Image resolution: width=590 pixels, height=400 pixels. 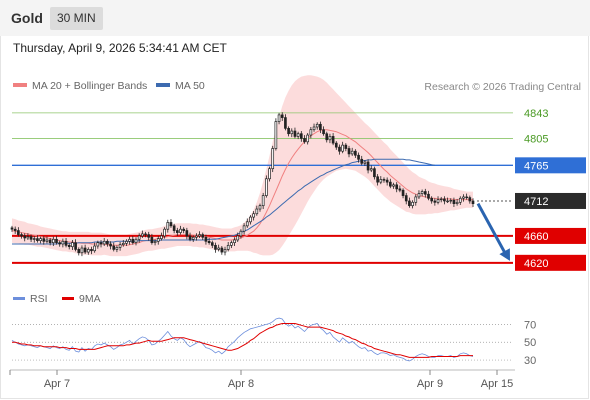 I want to click on rsi-tick-70: 70, so click(x=530, y=325).